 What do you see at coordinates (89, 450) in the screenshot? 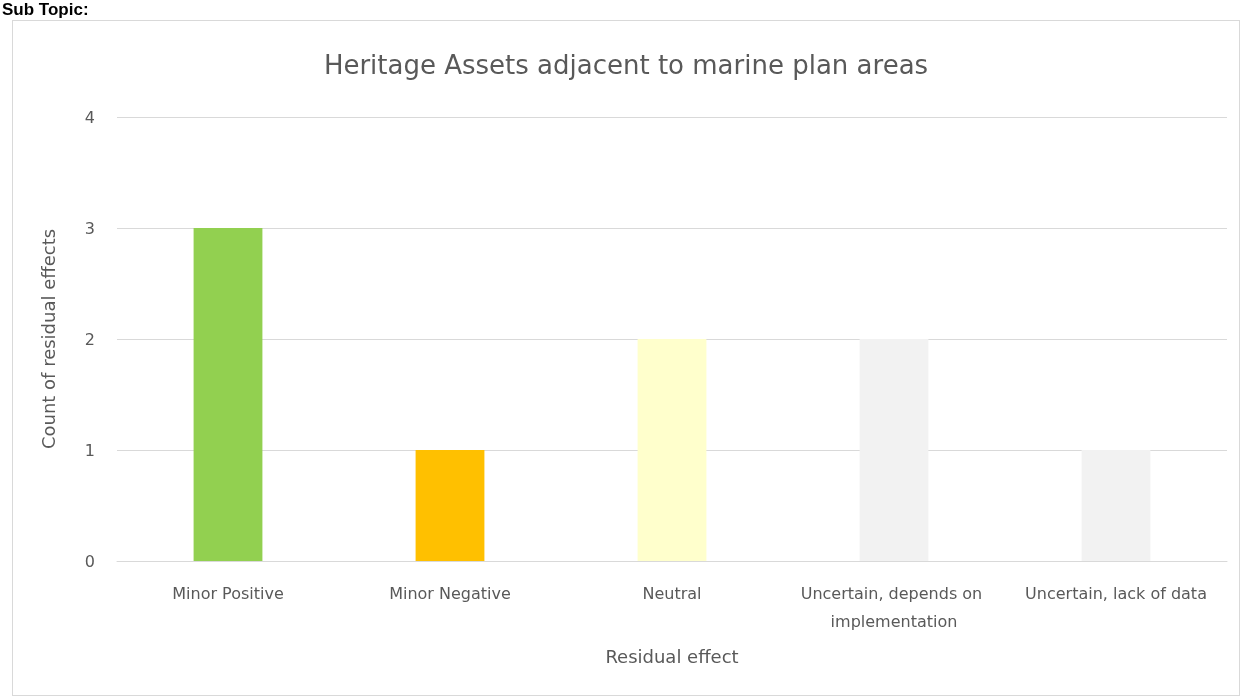
I see `y-tick-label: 1` at bounding box center [89, 450].